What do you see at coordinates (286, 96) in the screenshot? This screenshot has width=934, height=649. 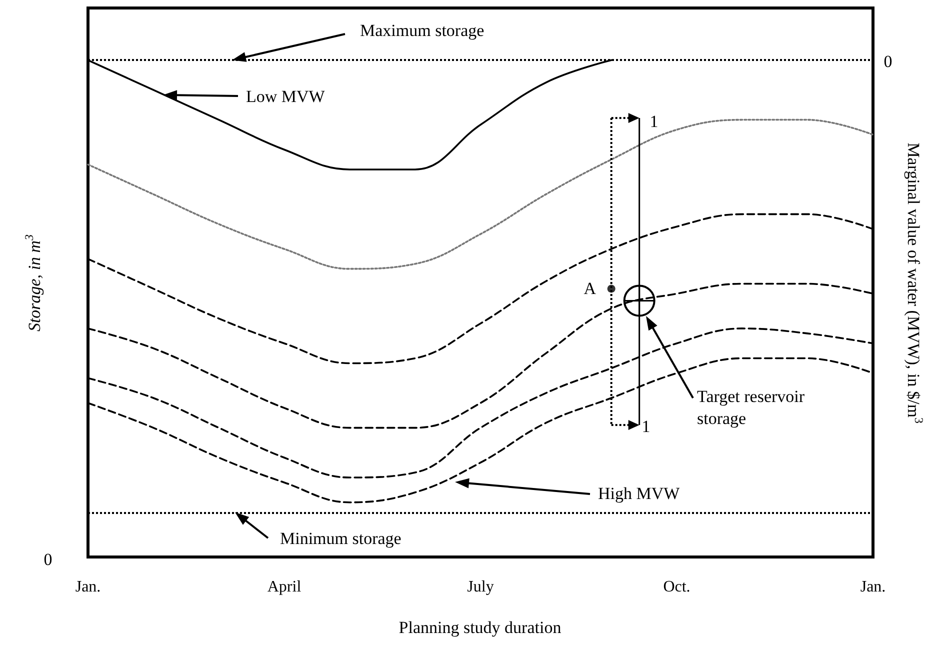 I see `annotation: Low MVW` at bounding box center [286, 96].